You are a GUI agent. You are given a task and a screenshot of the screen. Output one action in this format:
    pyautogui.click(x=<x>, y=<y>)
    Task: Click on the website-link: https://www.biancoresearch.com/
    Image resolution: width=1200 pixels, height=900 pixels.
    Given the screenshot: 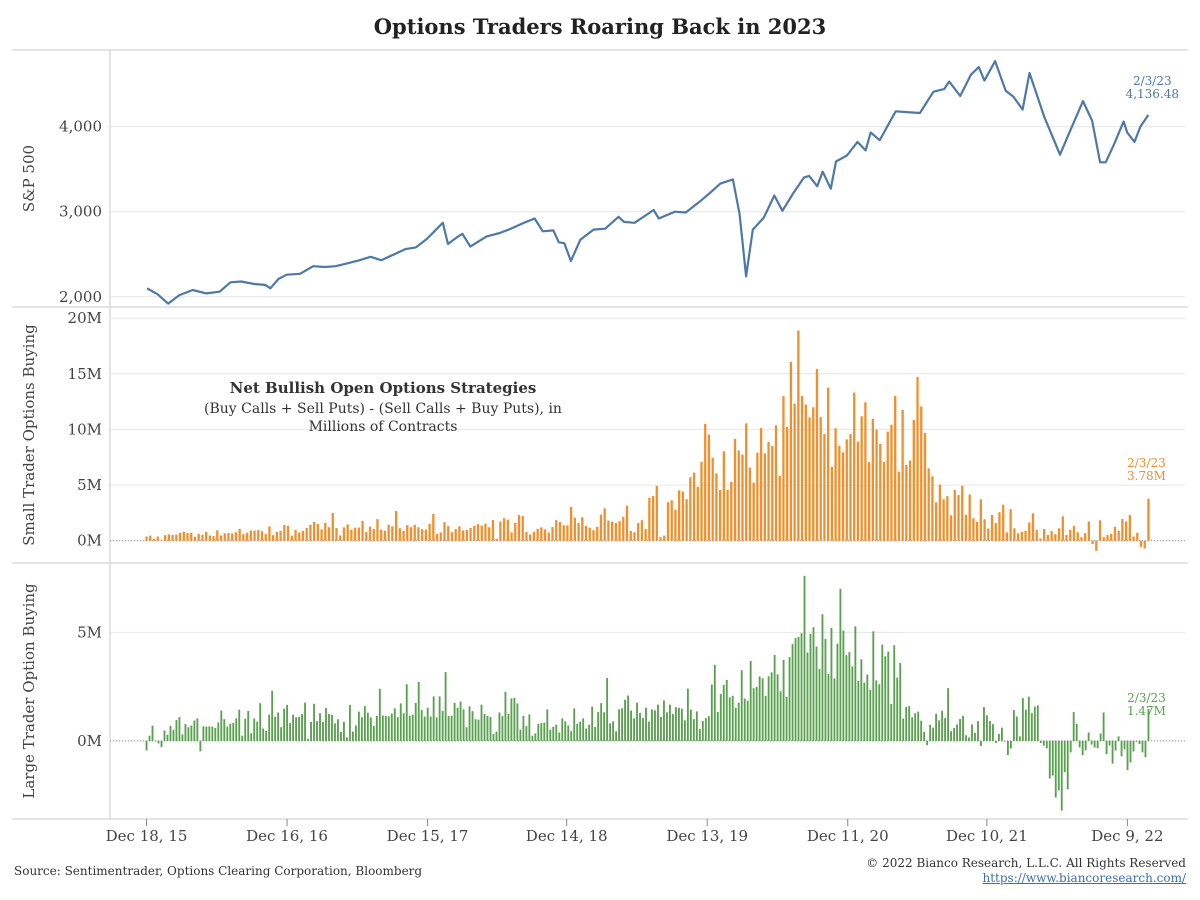 What is the action you would take?
    pyautogui.click(x=1084, y=878)
    